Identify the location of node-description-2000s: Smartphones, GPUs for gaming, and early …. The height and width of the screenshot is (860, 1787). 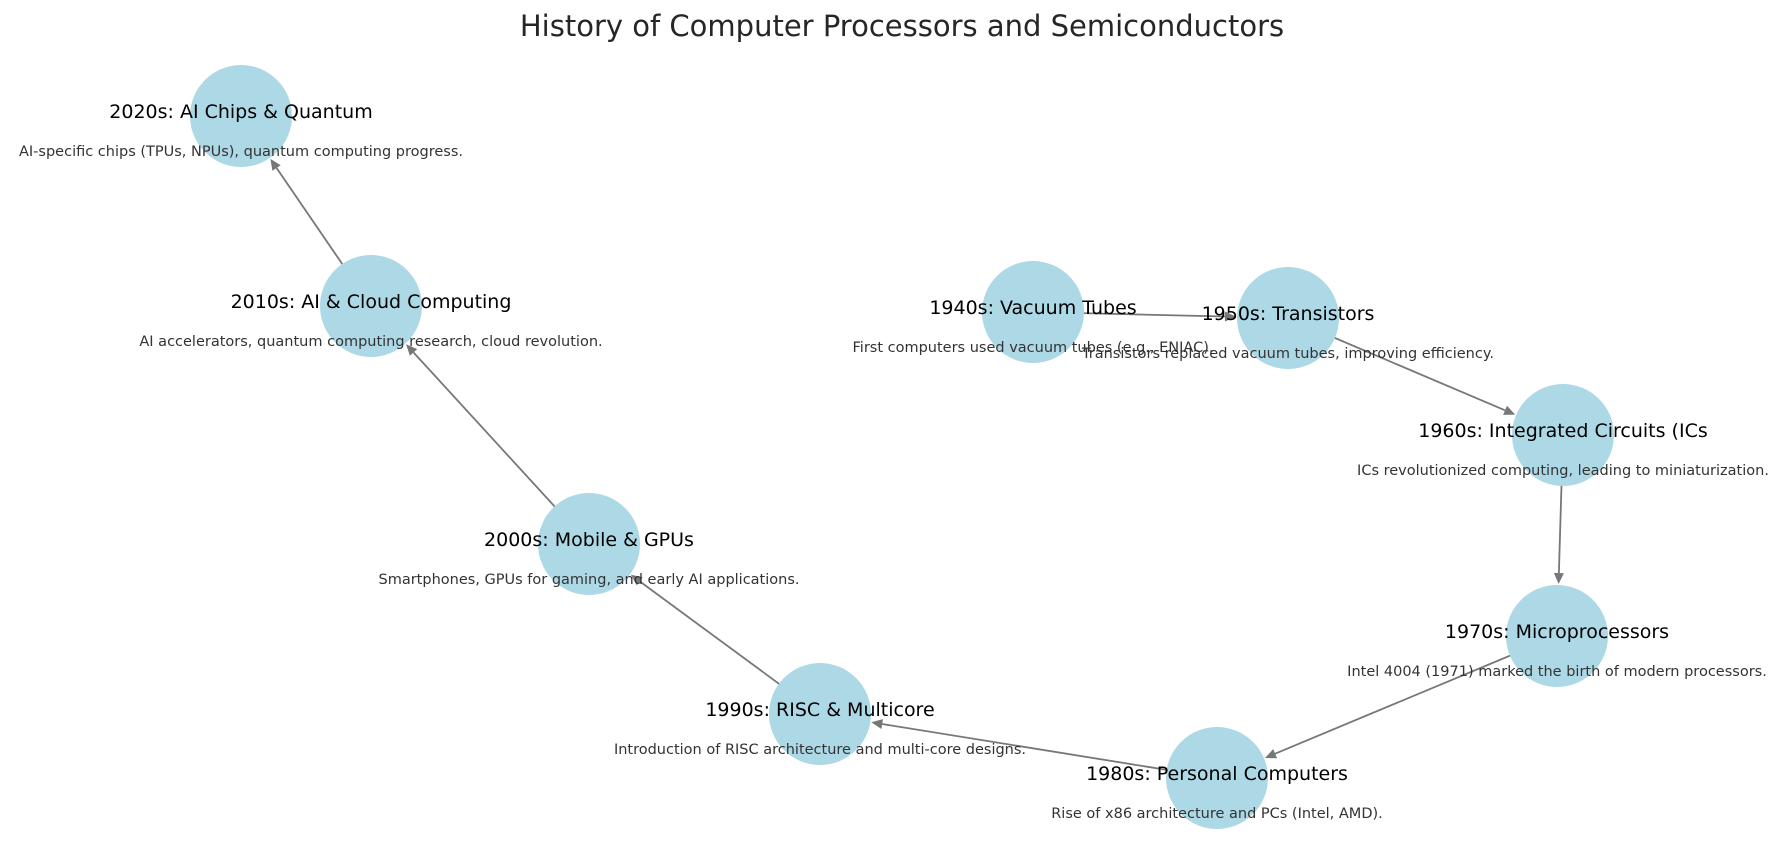
(589, 580).